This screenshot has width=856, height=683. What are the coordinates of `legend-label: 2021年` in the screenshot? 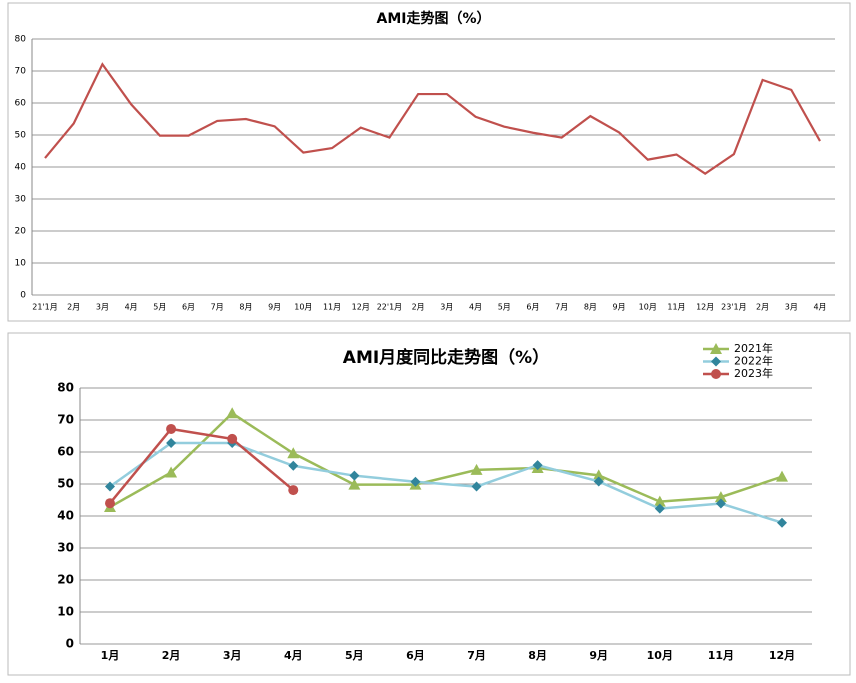 It's located at (753, 348).